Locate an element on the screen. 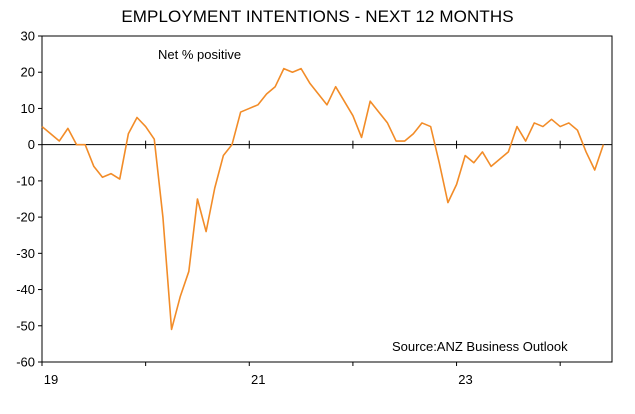  x-tick-label: 23 is located at coordinates (465, 379).